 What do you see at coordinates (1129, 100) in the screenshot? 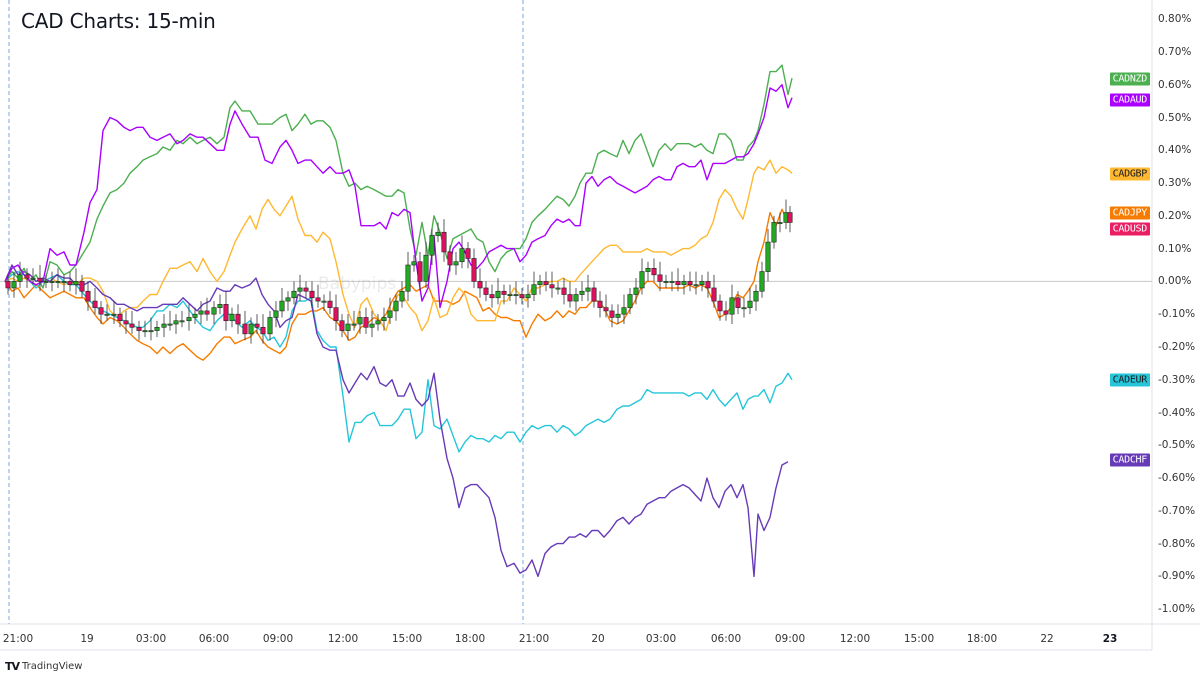
I see `series-tag-cadaud: CADAUD` at bounding box center [1129, 100].